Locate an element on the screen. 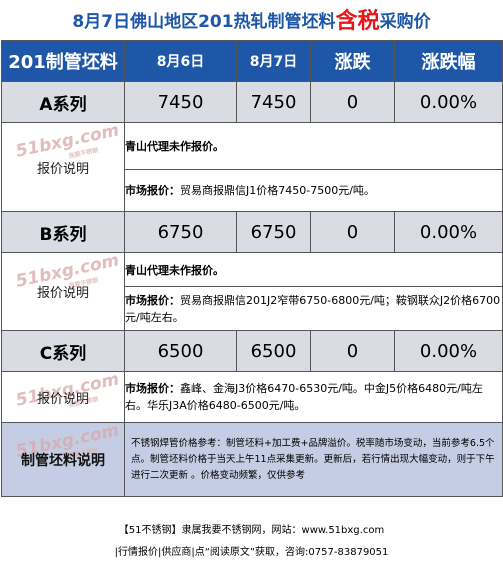 Image resolution: width=503 pixels, height=566 pixels. series-row-b: B系列 6750 6750 0 0.00% is located at coordinates (252, 232).